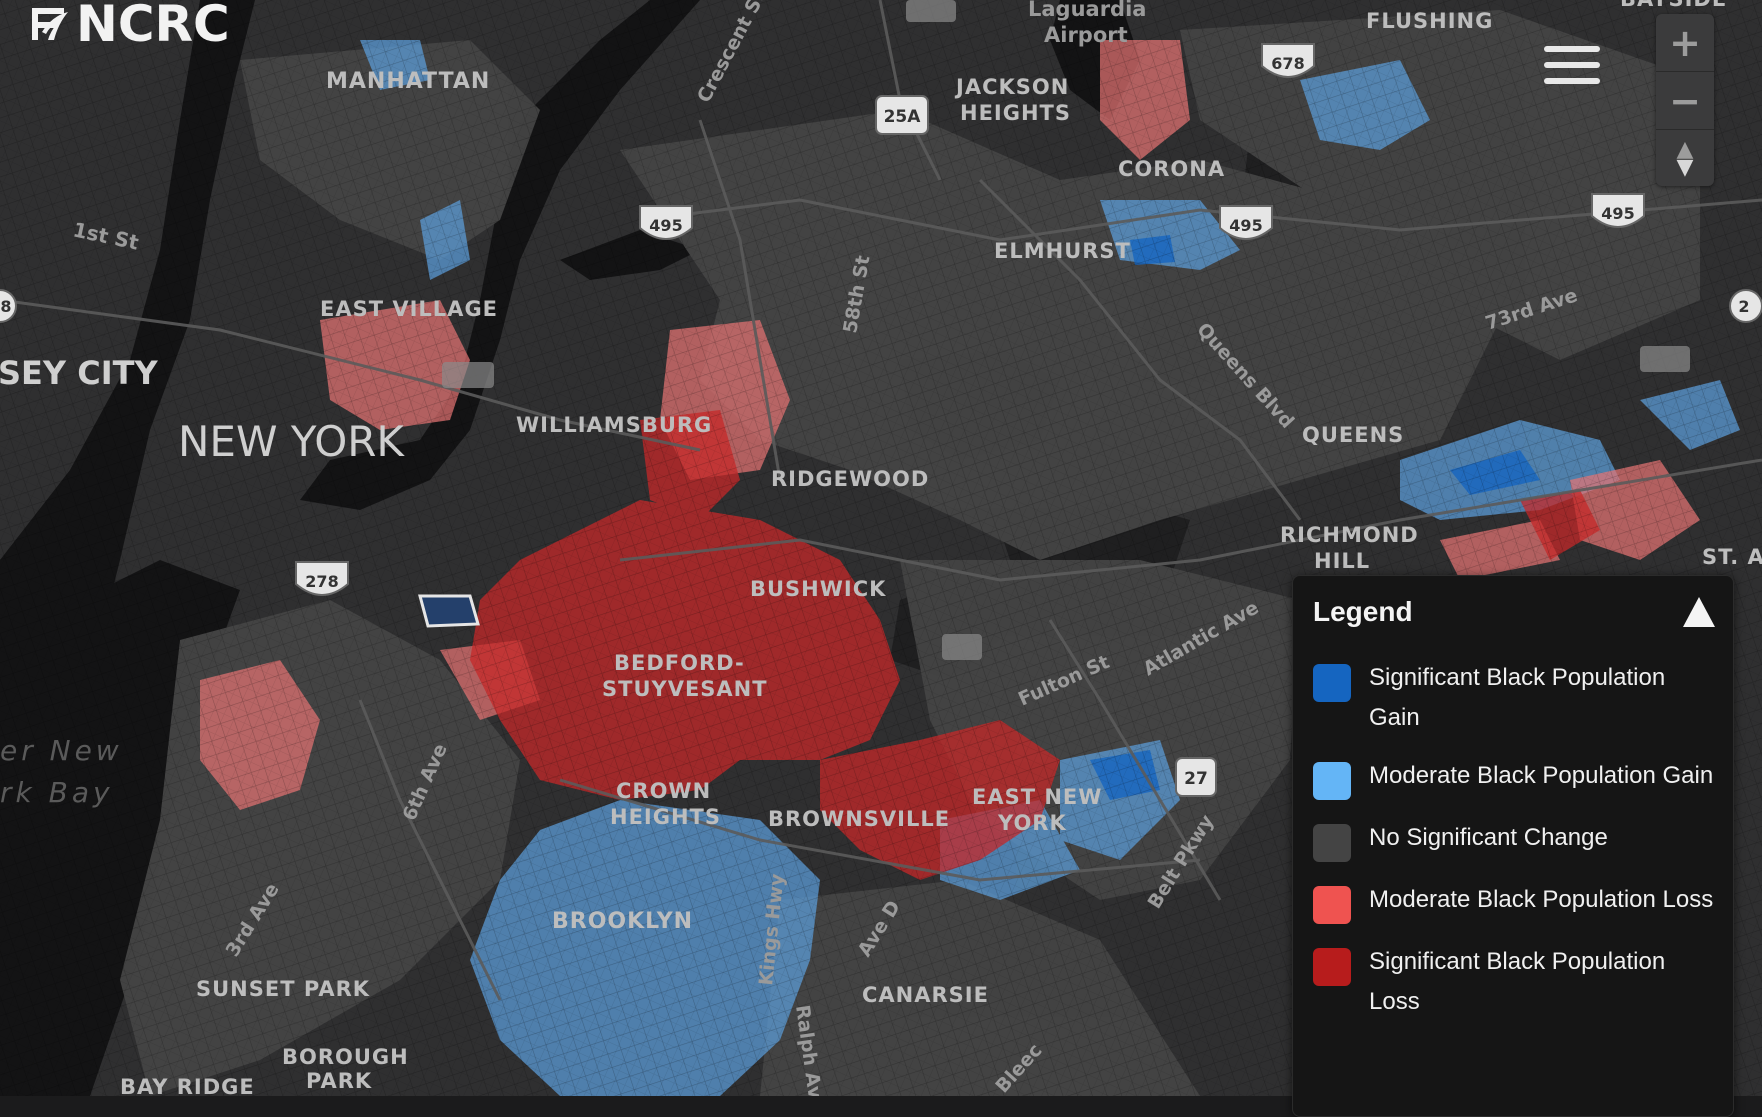 The height and width of the screenshot is (1117, 1762). What do you see at coordinates (1572, 71) in the screenshot?
I see `hamburger-menu-icon` at bounding box center [1572, 71].